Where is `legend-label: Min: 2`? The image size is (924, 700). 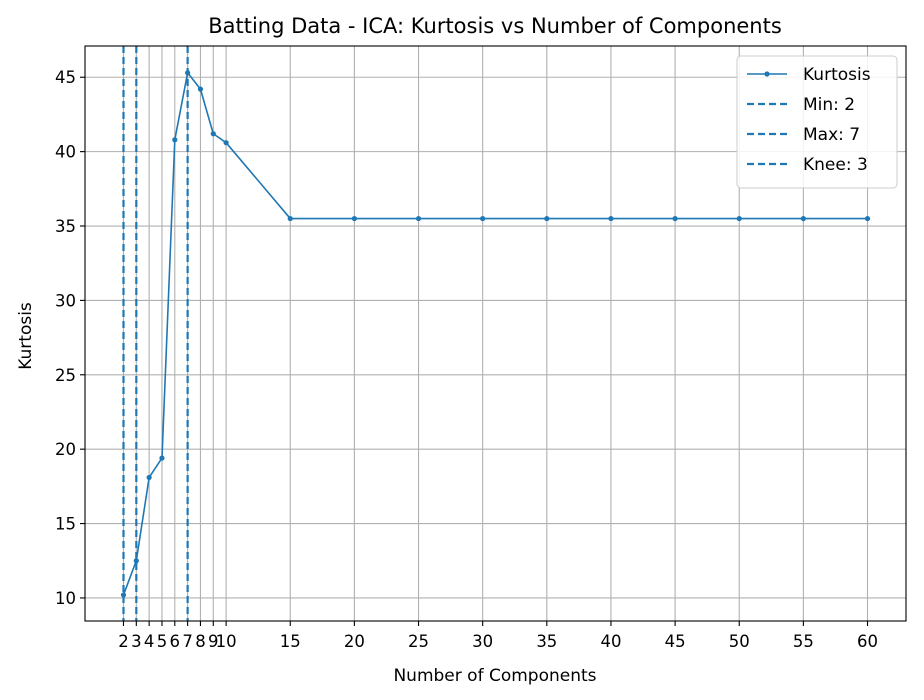 legend-label: Min: 2 is located at coordinates (829, 105).